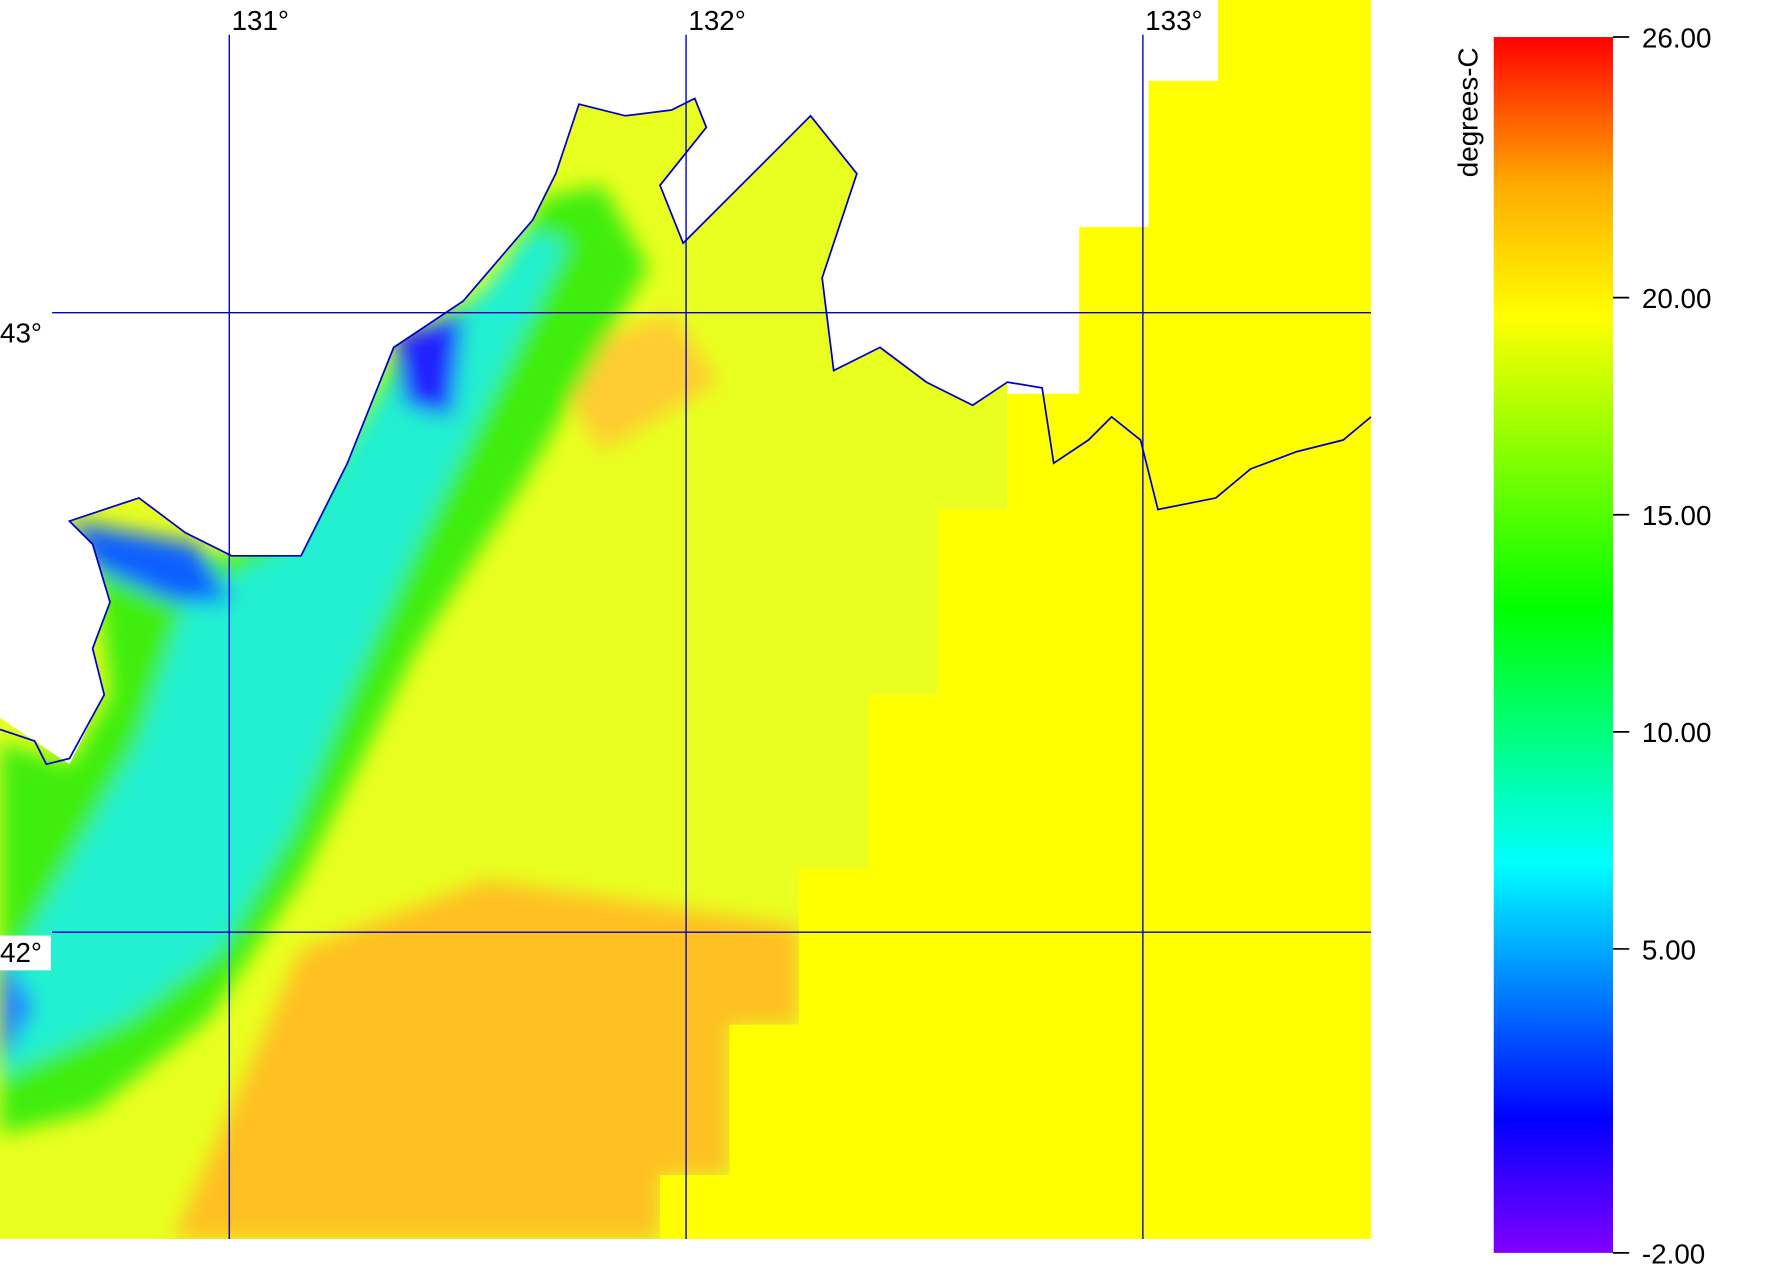  What do you see at coordinates (1677, 732) in the screenshot?
I see `colorbar-tick-label: 10.00` at bounding box center [1677, 732].